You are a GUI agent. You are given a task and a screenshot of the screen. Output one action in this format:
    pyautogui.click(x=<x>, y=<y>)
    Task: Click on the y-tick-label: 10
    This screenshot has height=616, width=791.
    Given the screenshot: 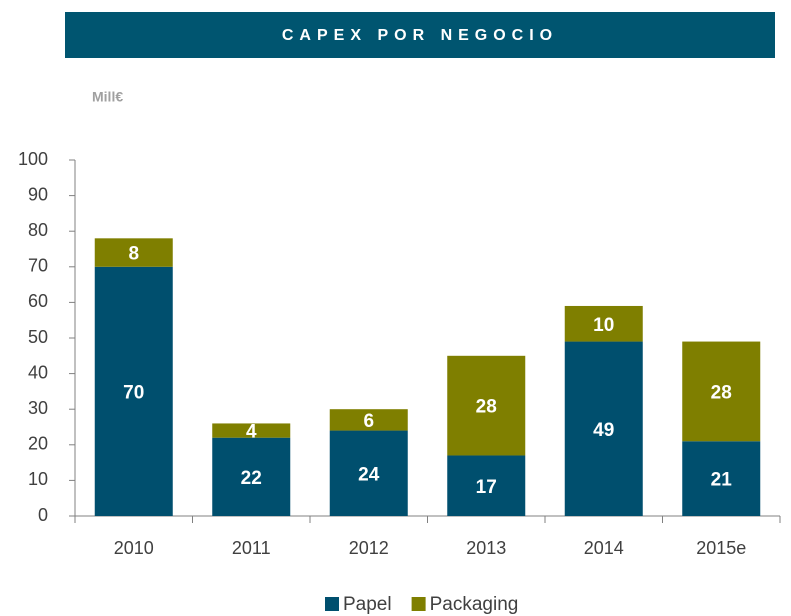 What is the action you would take?
    pyautogui.click(x=38, y=479)
    